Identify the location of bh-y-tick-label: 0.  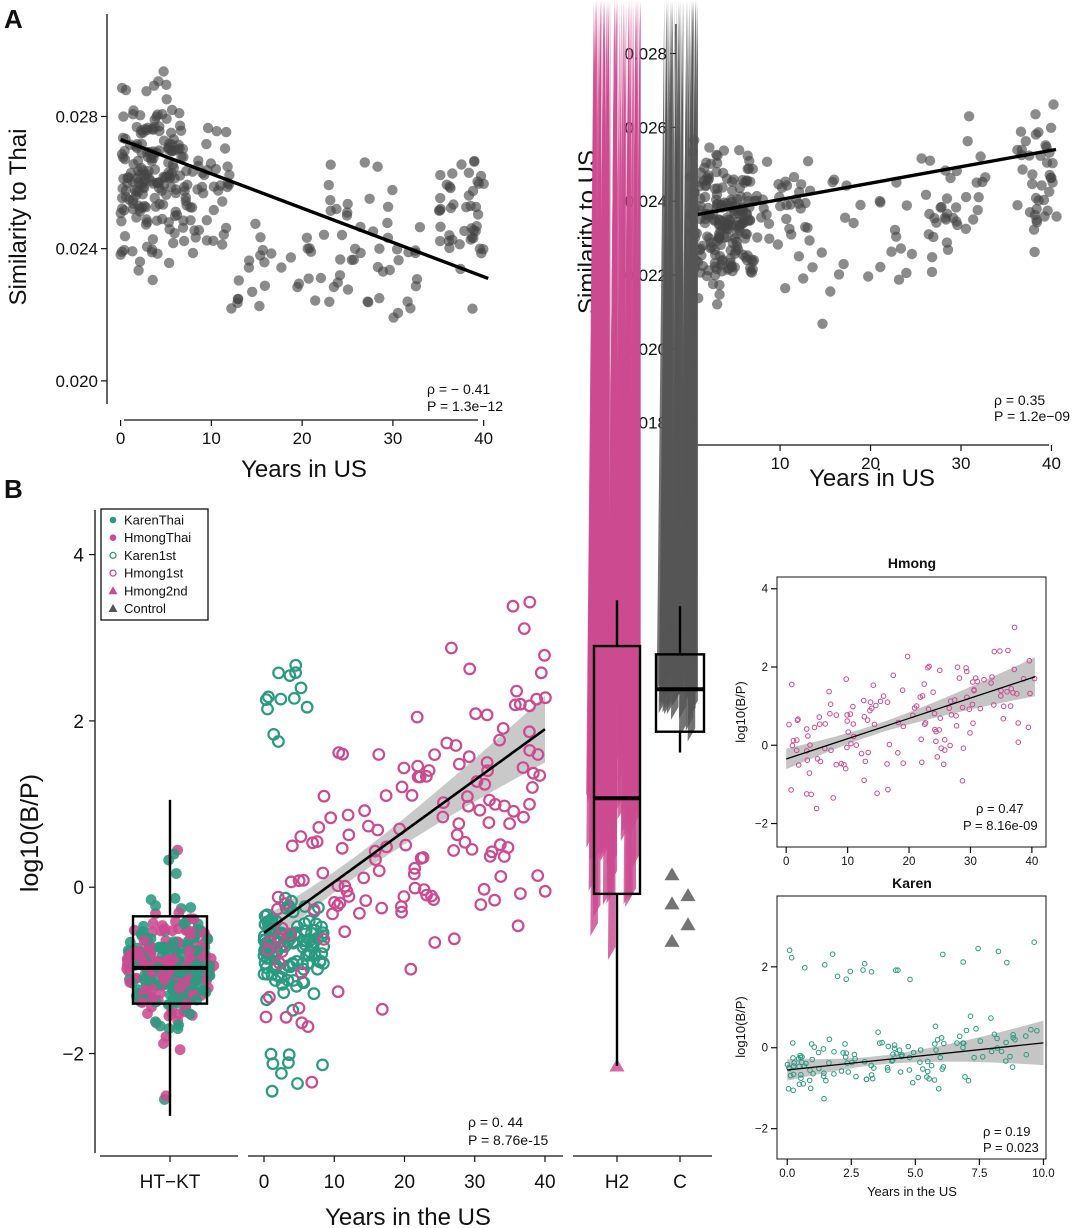
(765, 746).